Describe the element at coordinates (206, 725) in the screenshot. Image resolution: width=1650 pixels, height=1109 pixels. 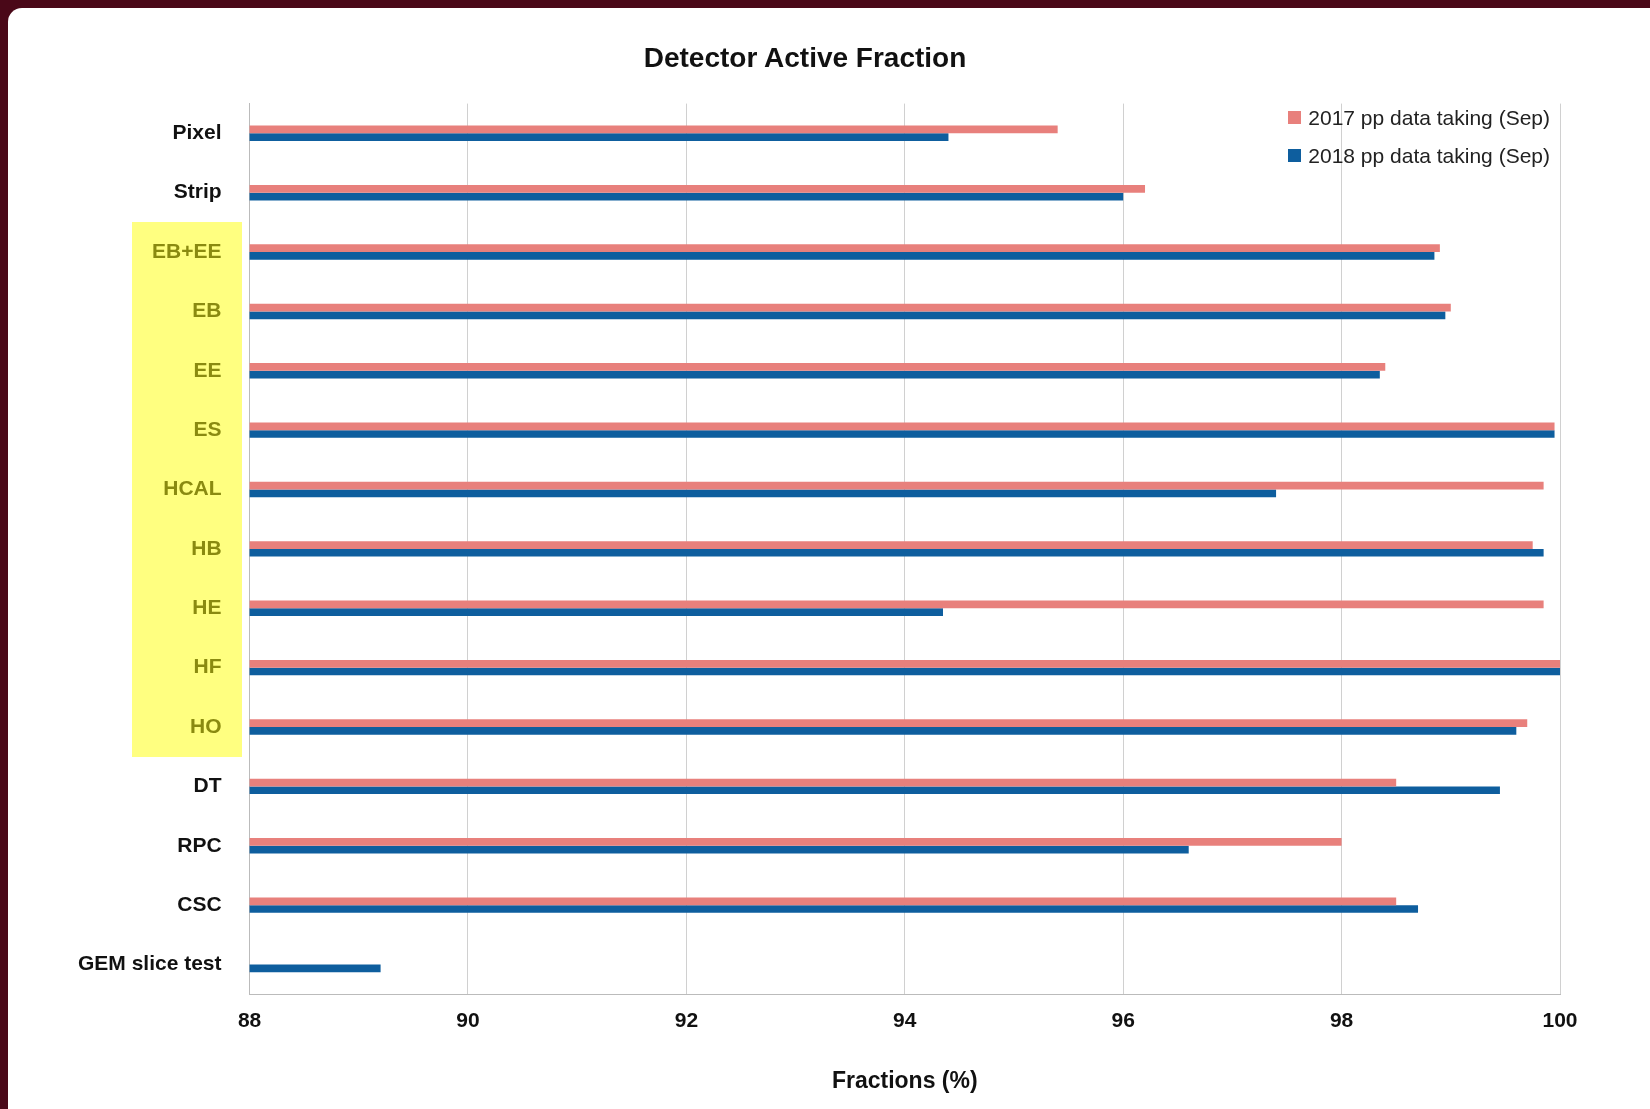
I see `y-tick-label: HO` at that location.